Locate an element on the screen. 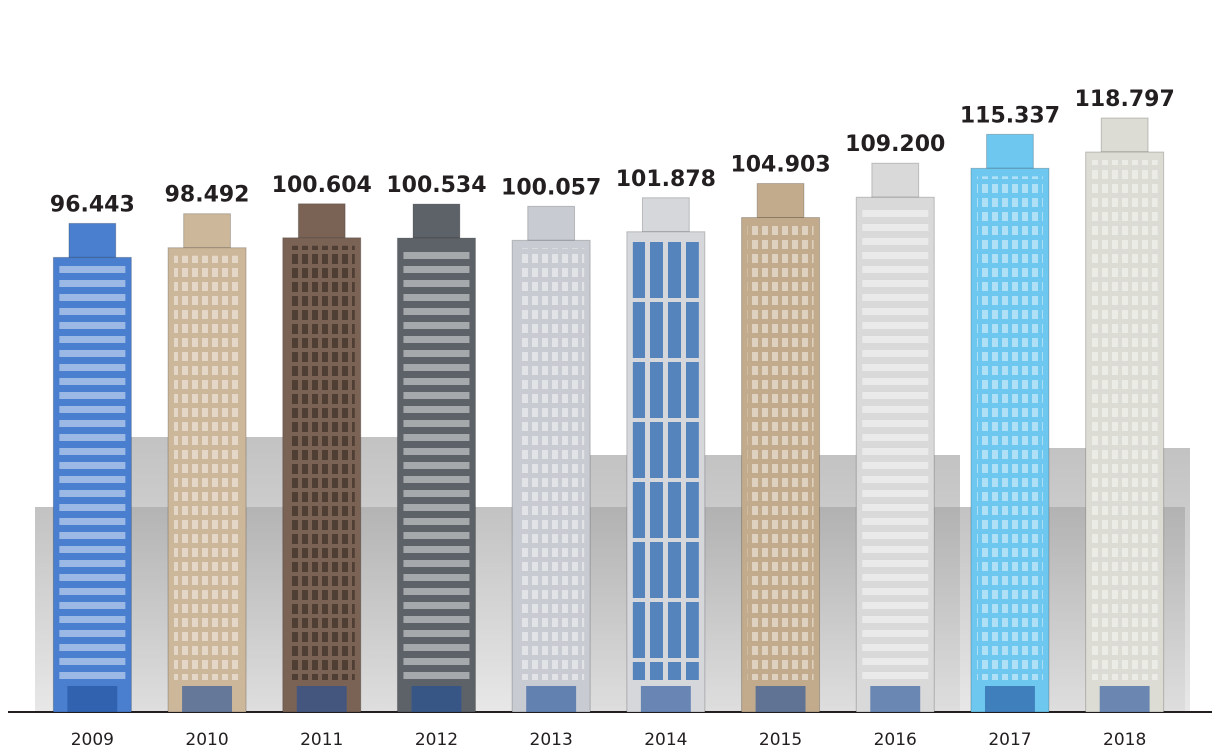 Image resolution: width=1220 pixels, height=752 pixels. value-label: 96.443 is located at coordinates (92, 204).